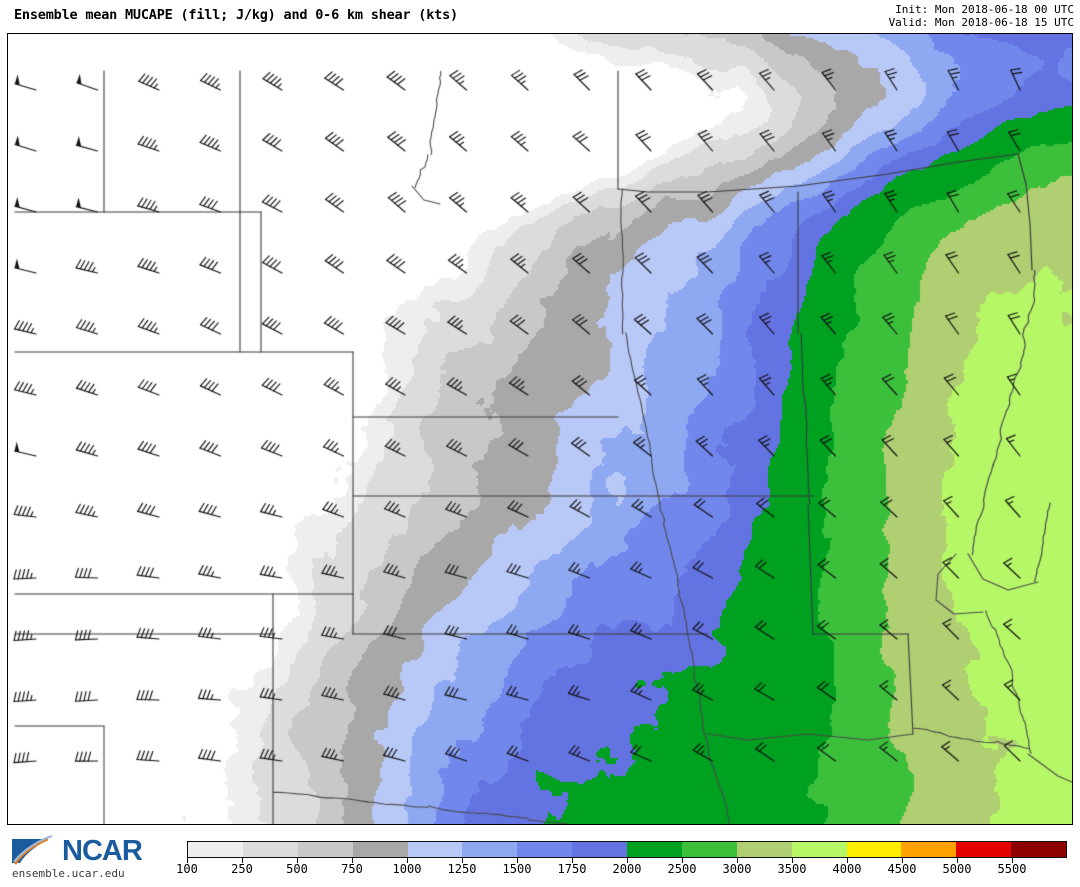  What do you see at coordinates (32, 849) in the screenshot?
I see `ncar-swoosh-icon` at bounding box center [32, 849].